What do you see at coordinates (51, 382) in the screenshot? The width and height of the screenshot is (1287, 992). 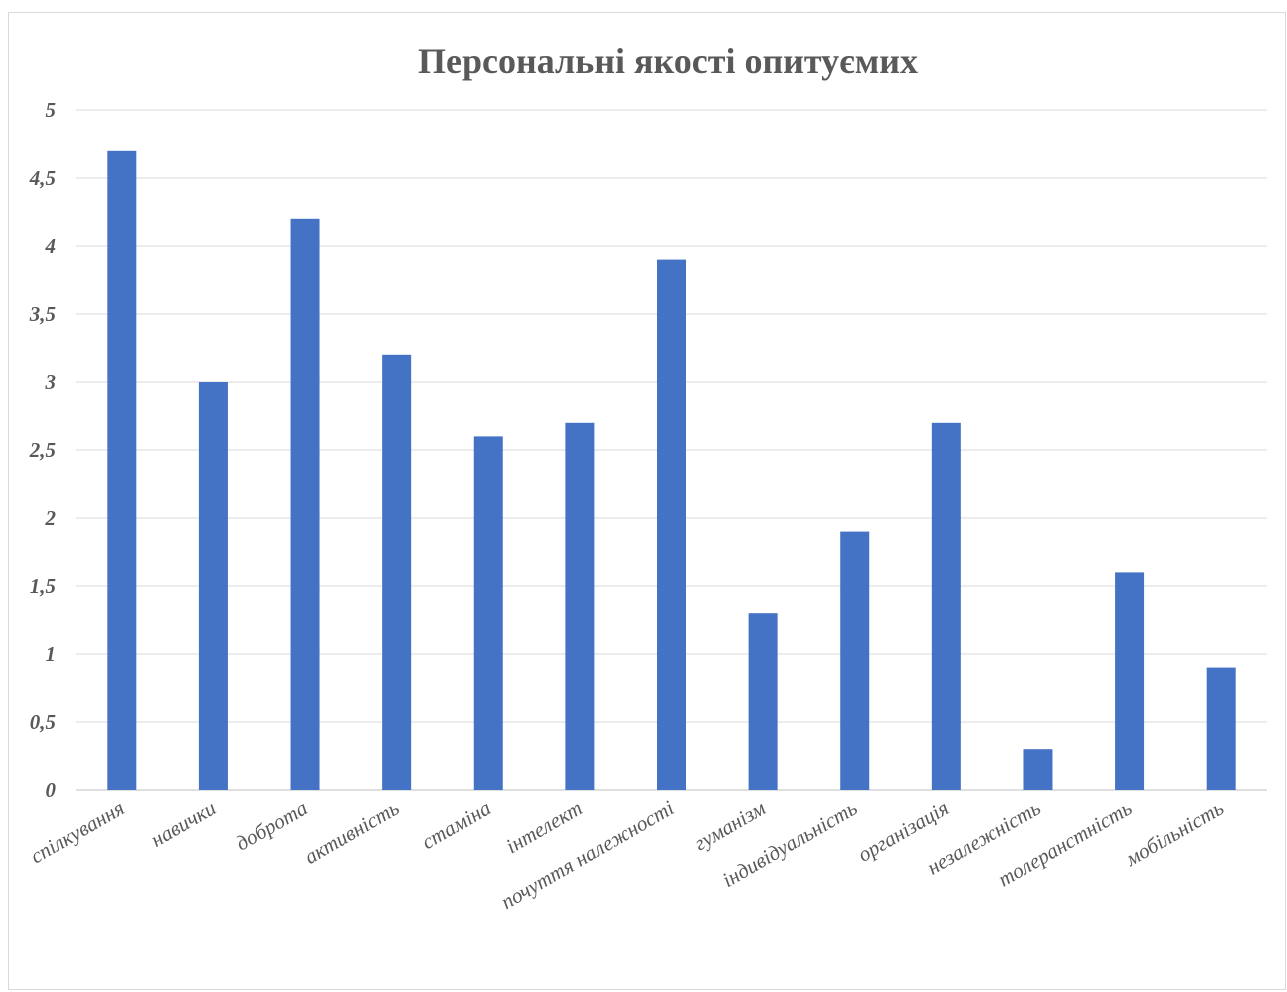 I see `y-tick-label: 3` at bounding box center [51, 382].